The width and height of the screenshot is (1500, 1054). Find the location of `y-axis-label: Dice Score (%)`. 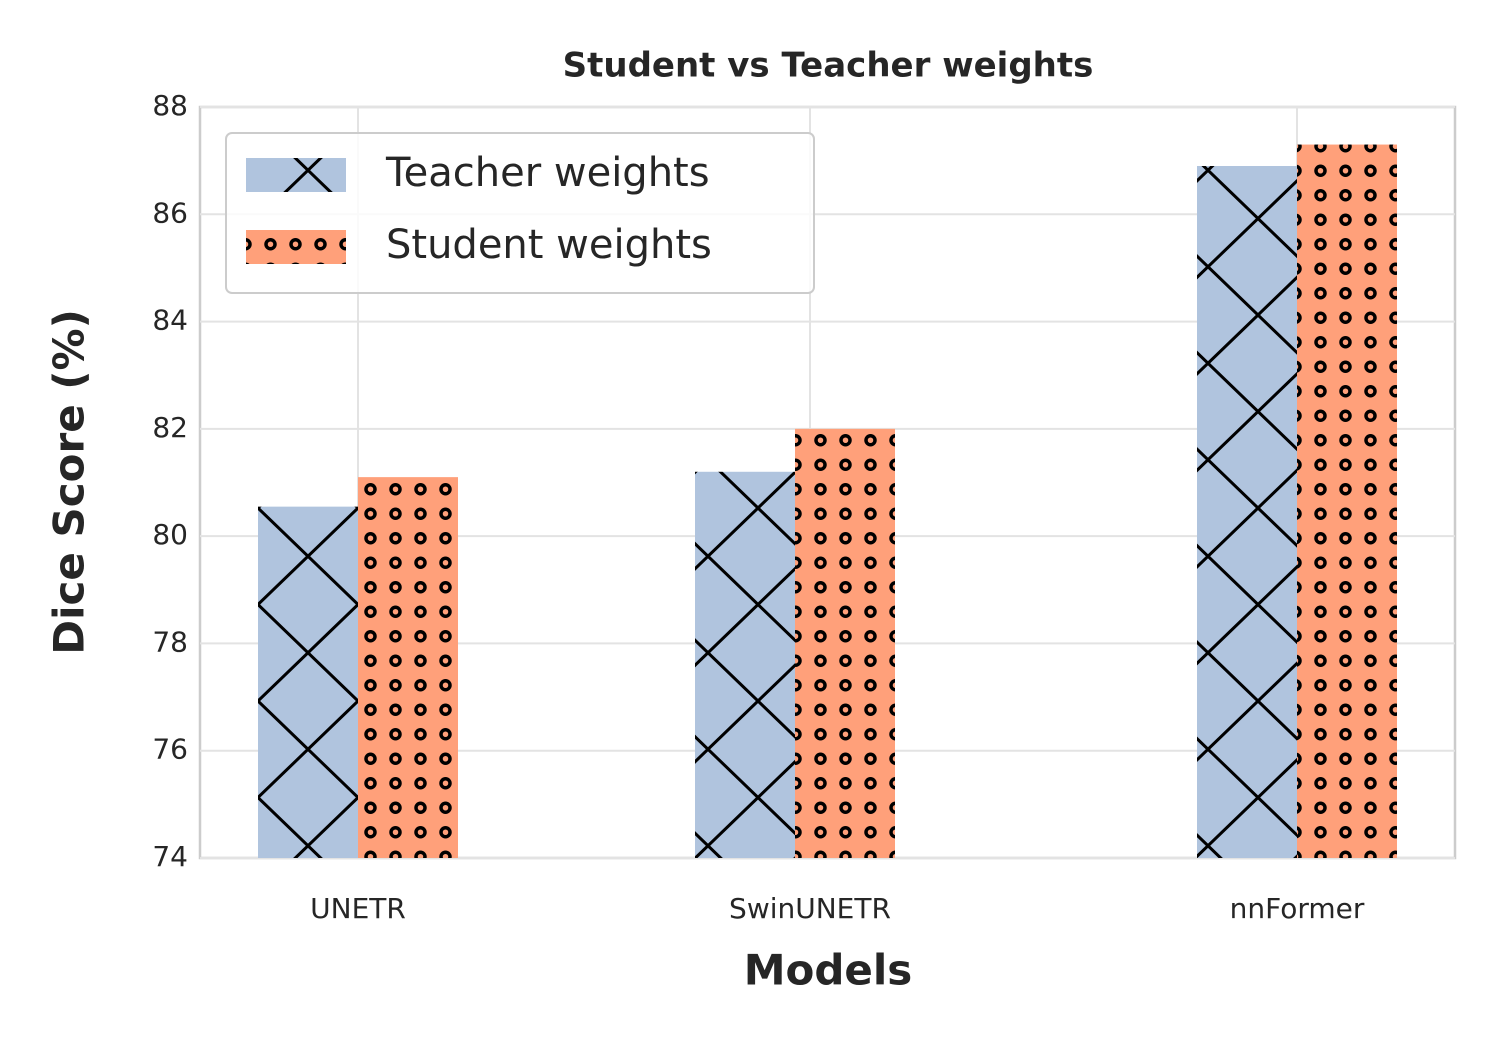

y-axis-label: Dice Score (%) is located at coordinates (69, 482).